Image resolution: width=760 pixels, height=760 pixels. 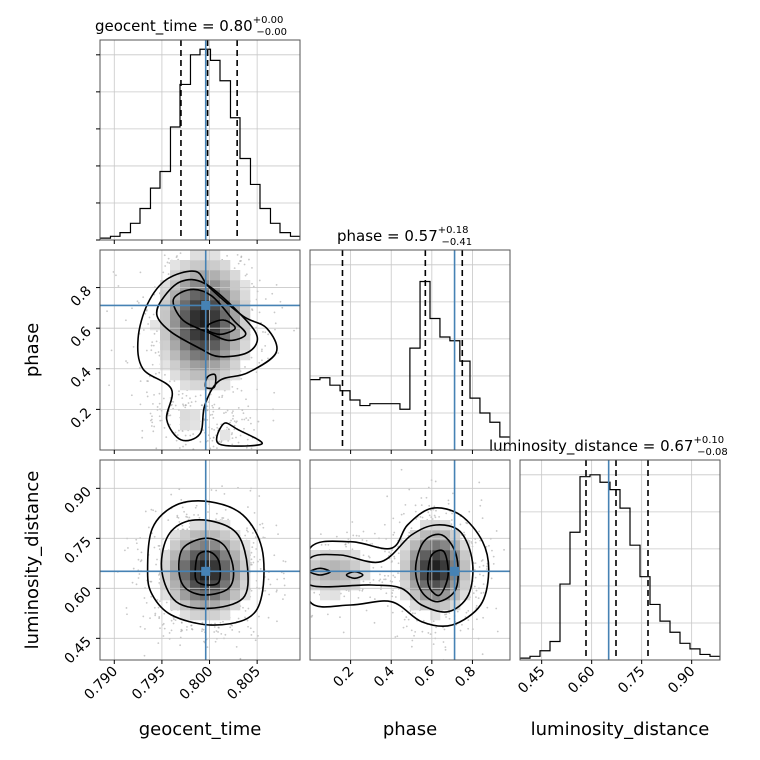 I want to click on histogram-geocent_time, so click(x=200, y=140).